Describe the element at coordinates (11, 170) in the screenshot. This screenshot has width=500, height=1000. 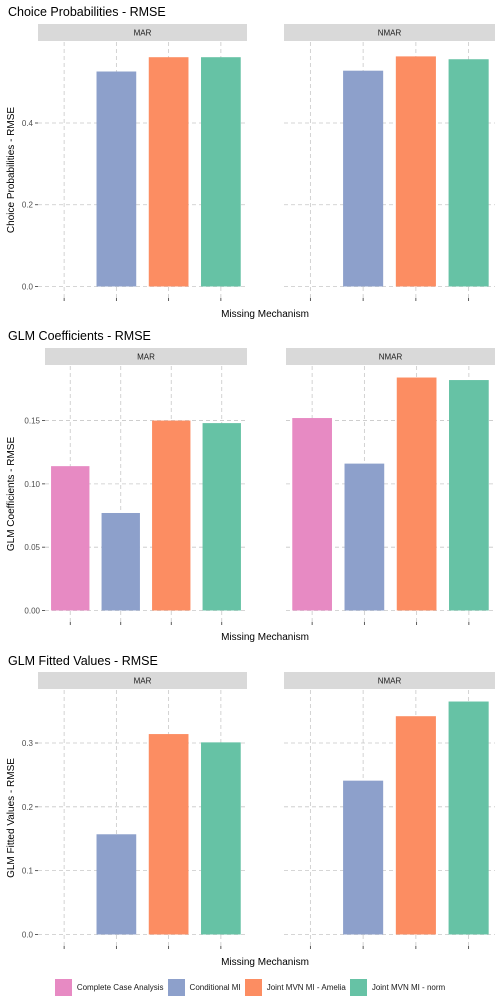
I see `chart1-ylabel: Choice Probabilities - RMSE` at that location.